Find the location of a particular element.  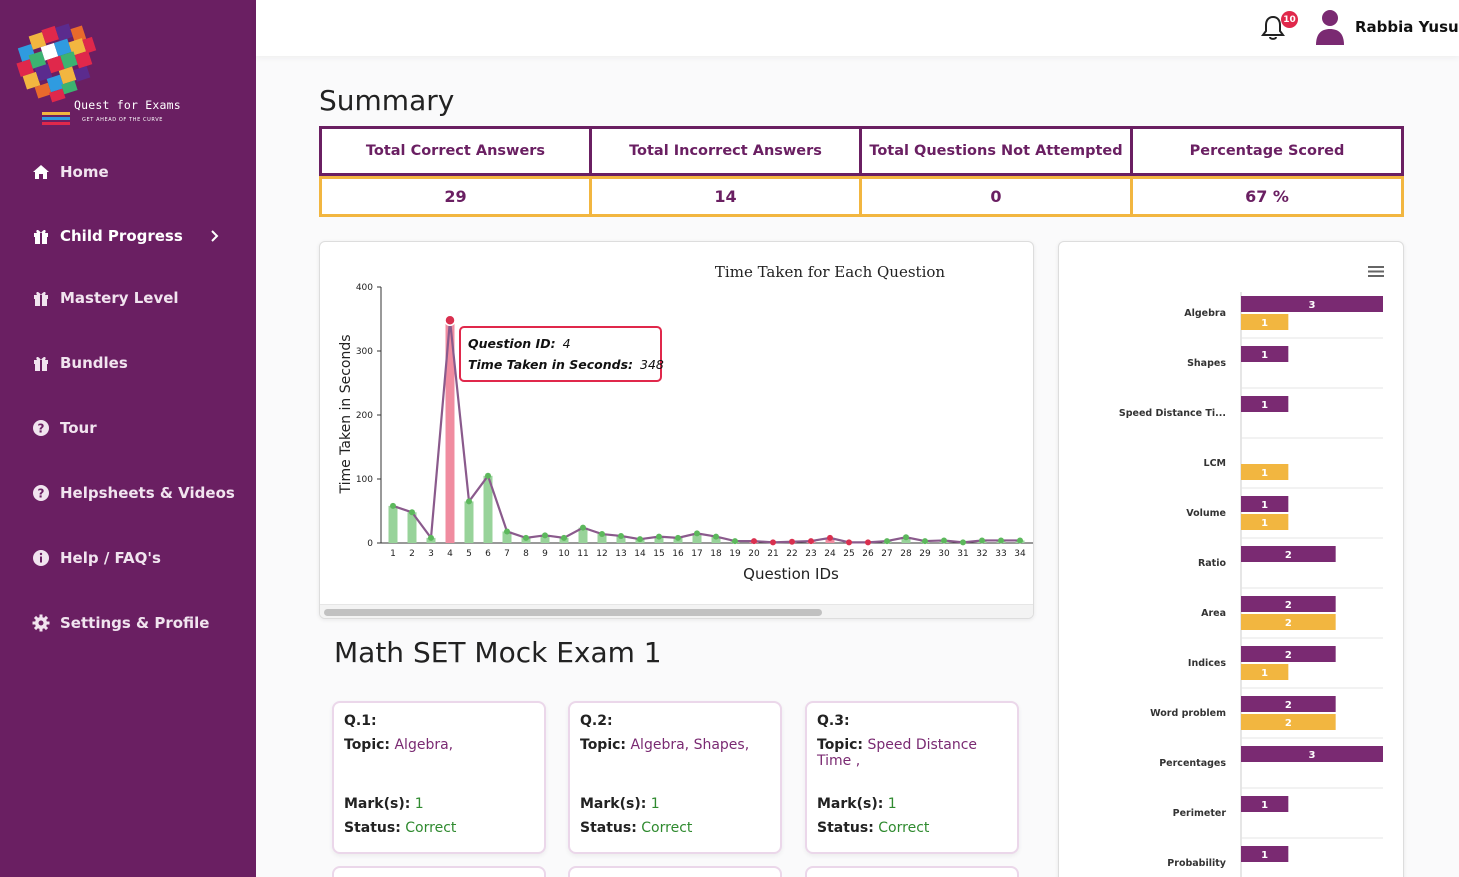

summary-value-percentage: 67 % is located at coordinates (1267, 196).